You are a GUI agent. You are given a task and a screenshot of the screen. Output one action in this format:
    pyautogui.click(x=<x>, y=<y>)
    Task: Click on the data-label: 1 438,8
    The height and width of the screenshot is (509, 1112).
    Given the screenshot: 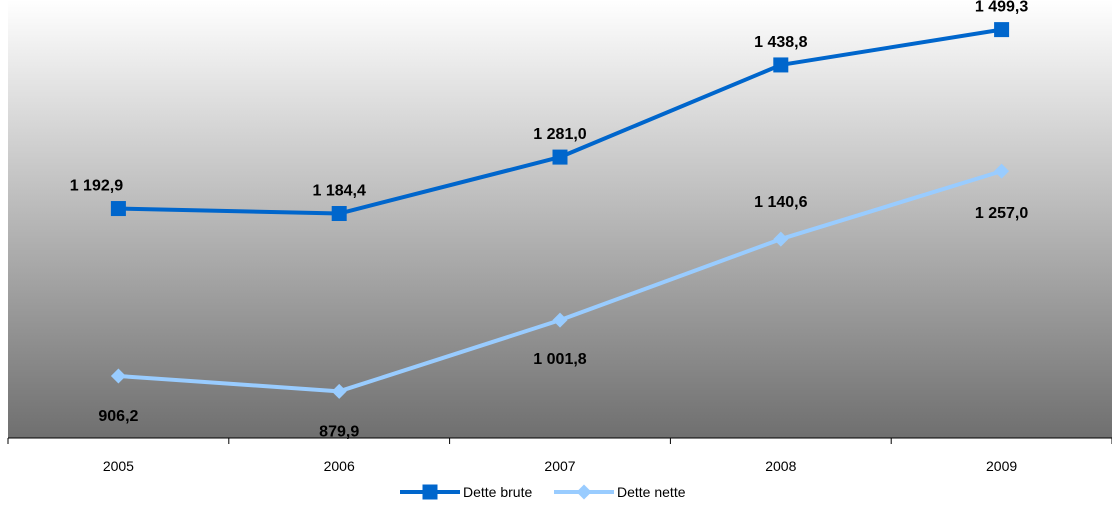 What is the action you would take?
    pyautogui.click(x=780, y=42)
    